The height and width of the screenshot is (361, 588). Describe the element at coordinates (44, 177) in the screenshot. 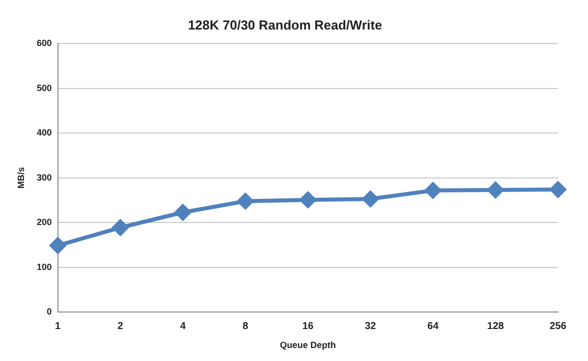

I see `y-tick-label: 300` at that location.